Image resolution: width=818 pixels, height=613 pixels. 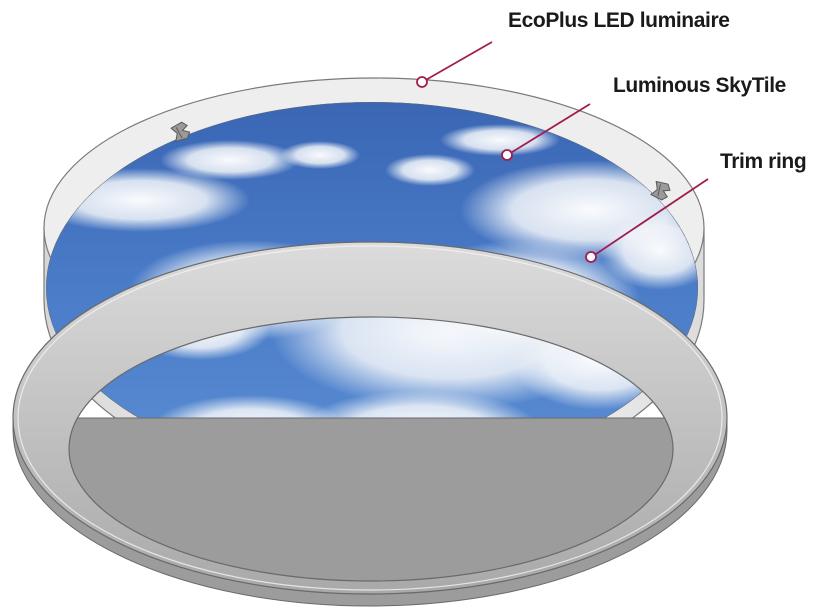 What do you see at coordinates (763, 161) in the screenshot?
I see `callout-label-trim: Trim ring` at bounding box center [763, 161].